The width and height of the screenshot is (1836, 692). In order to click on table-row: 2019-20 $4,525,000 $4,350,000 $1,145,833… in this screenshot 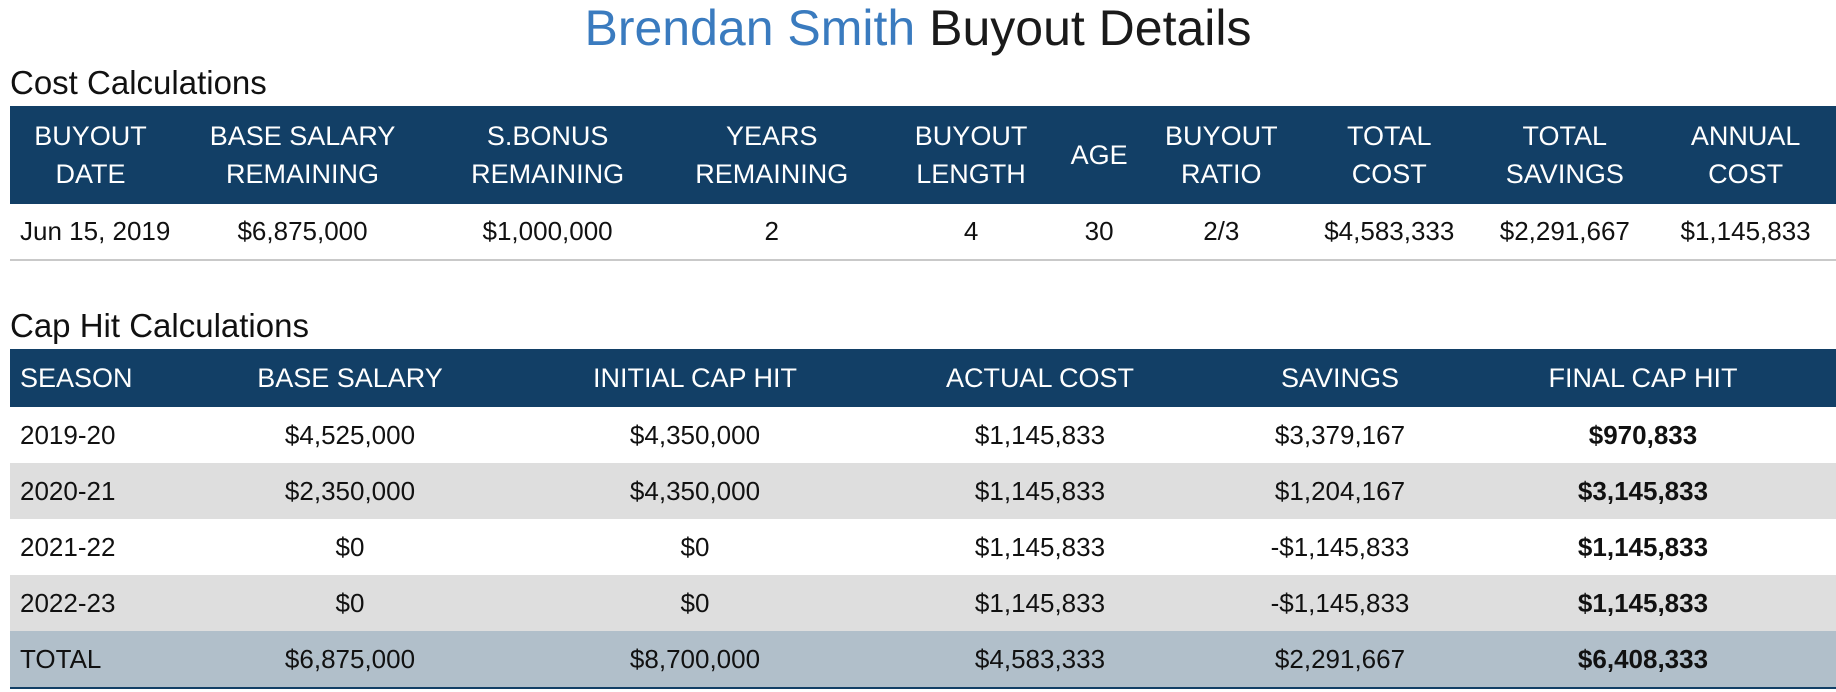, I will do `click(923, 435)`.